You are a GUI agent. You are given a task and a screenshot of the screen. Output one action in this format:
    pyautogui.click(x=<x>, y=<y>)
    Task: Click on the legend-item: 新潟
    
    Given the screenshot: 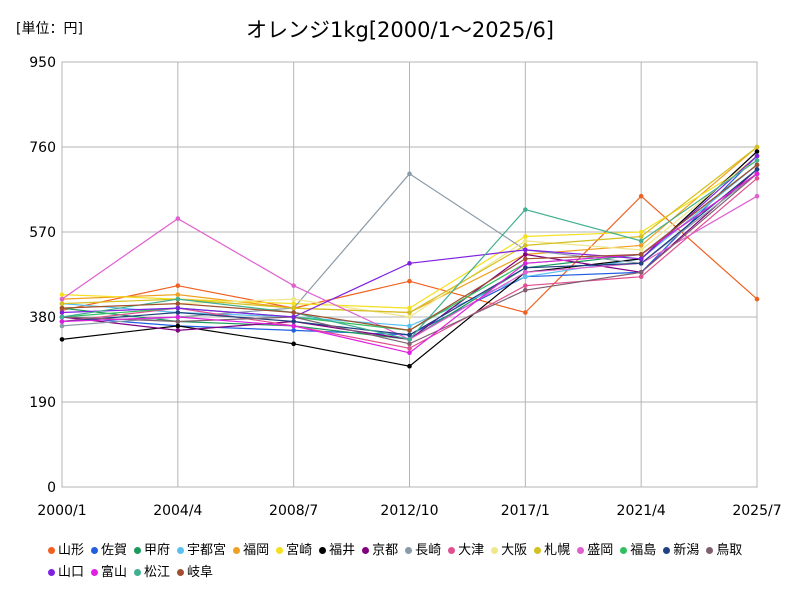 What is the action you would take?
    pyautogui.click(x=681, y=551)
    